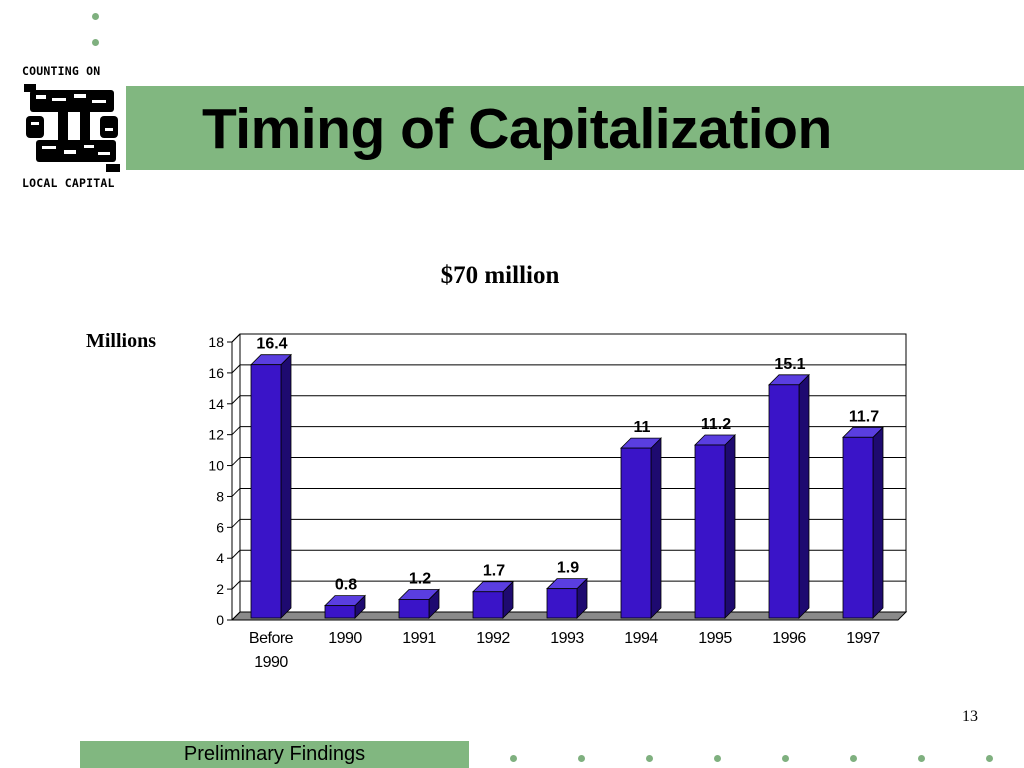 The image size is (1024, 768). Describe the element at coordinates (419, 638) in the screenshot. I see `x-tick-label: 1991` at that location.